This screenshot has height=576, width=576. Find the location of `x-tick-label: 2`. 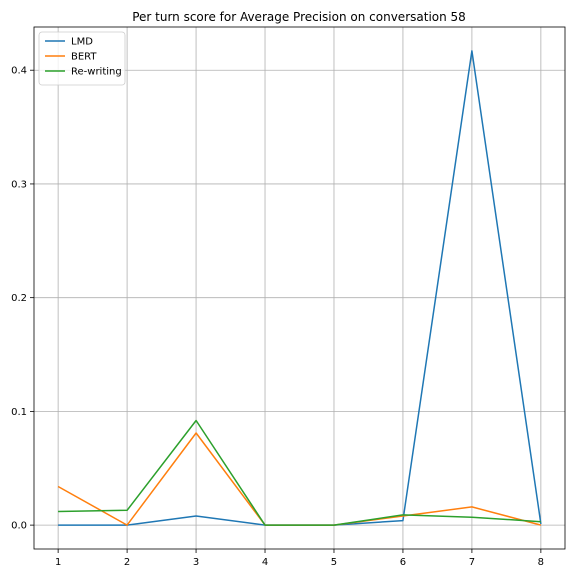

x-tick-label: 2 is located at coordinates (127, 562).